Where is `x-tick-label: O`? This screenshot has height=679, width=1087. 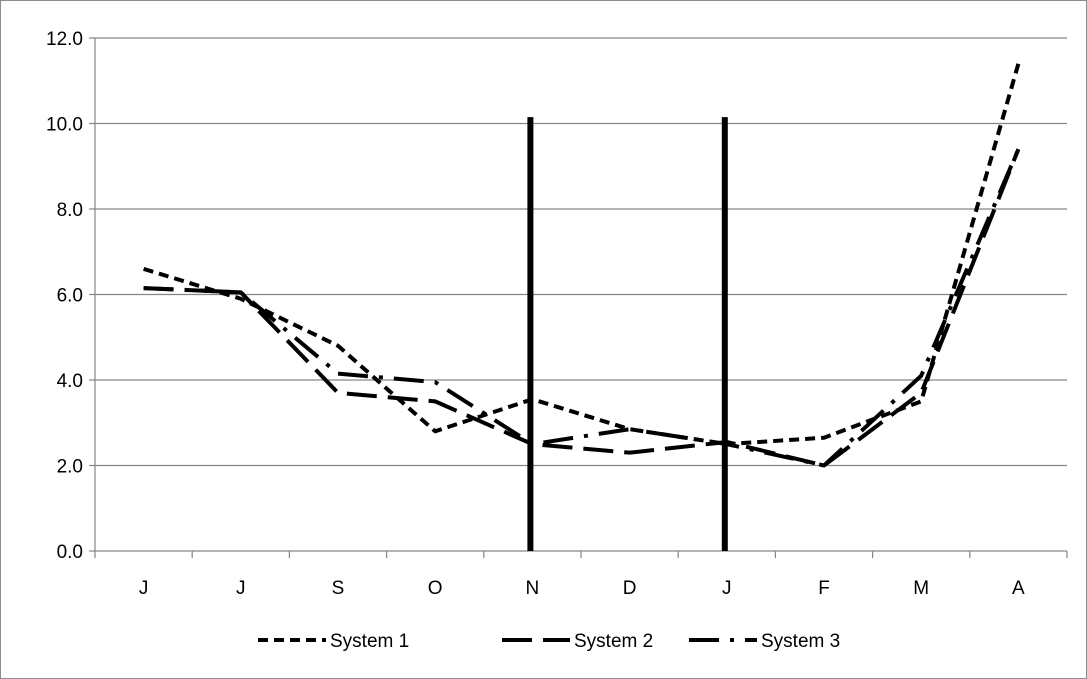 x-tick-label: O is located at coordinates (435, 588).